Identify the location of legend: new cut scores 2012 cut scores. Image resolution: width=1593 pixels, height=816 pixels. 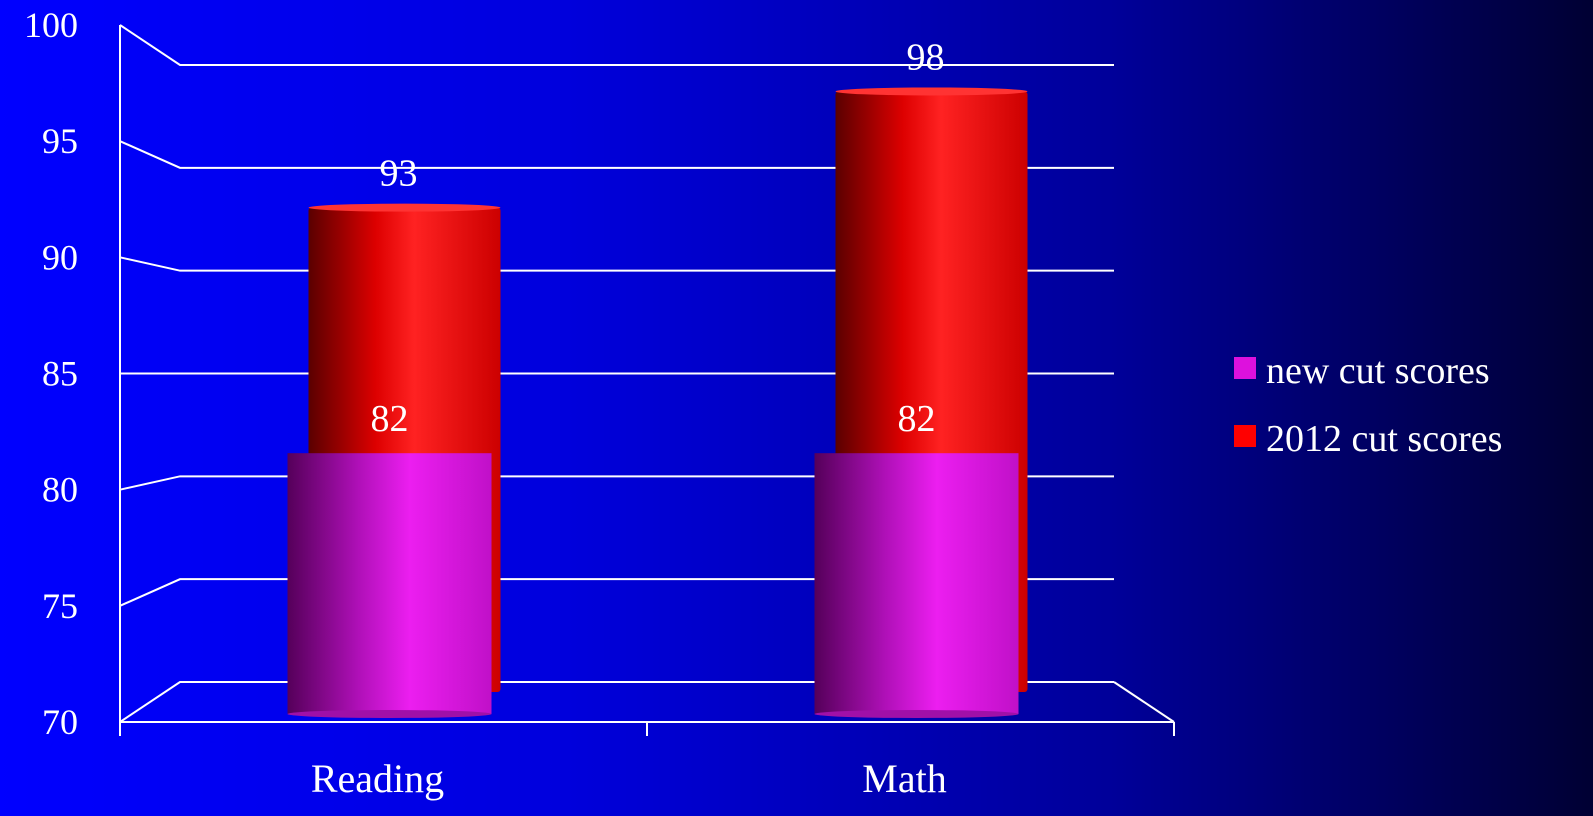
(1368, 405).